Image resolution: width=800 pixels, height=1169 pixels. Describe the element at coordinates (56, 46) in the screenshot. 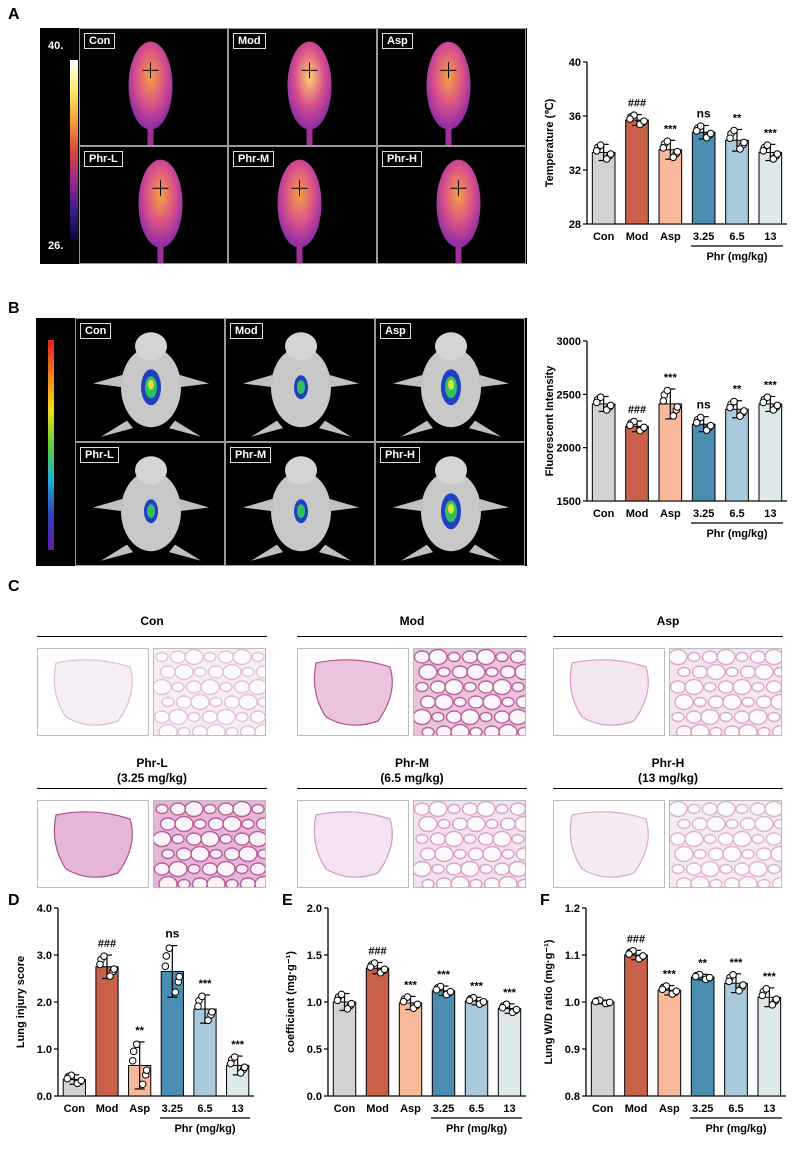

I see `scale-max-label: 40.` at that location.